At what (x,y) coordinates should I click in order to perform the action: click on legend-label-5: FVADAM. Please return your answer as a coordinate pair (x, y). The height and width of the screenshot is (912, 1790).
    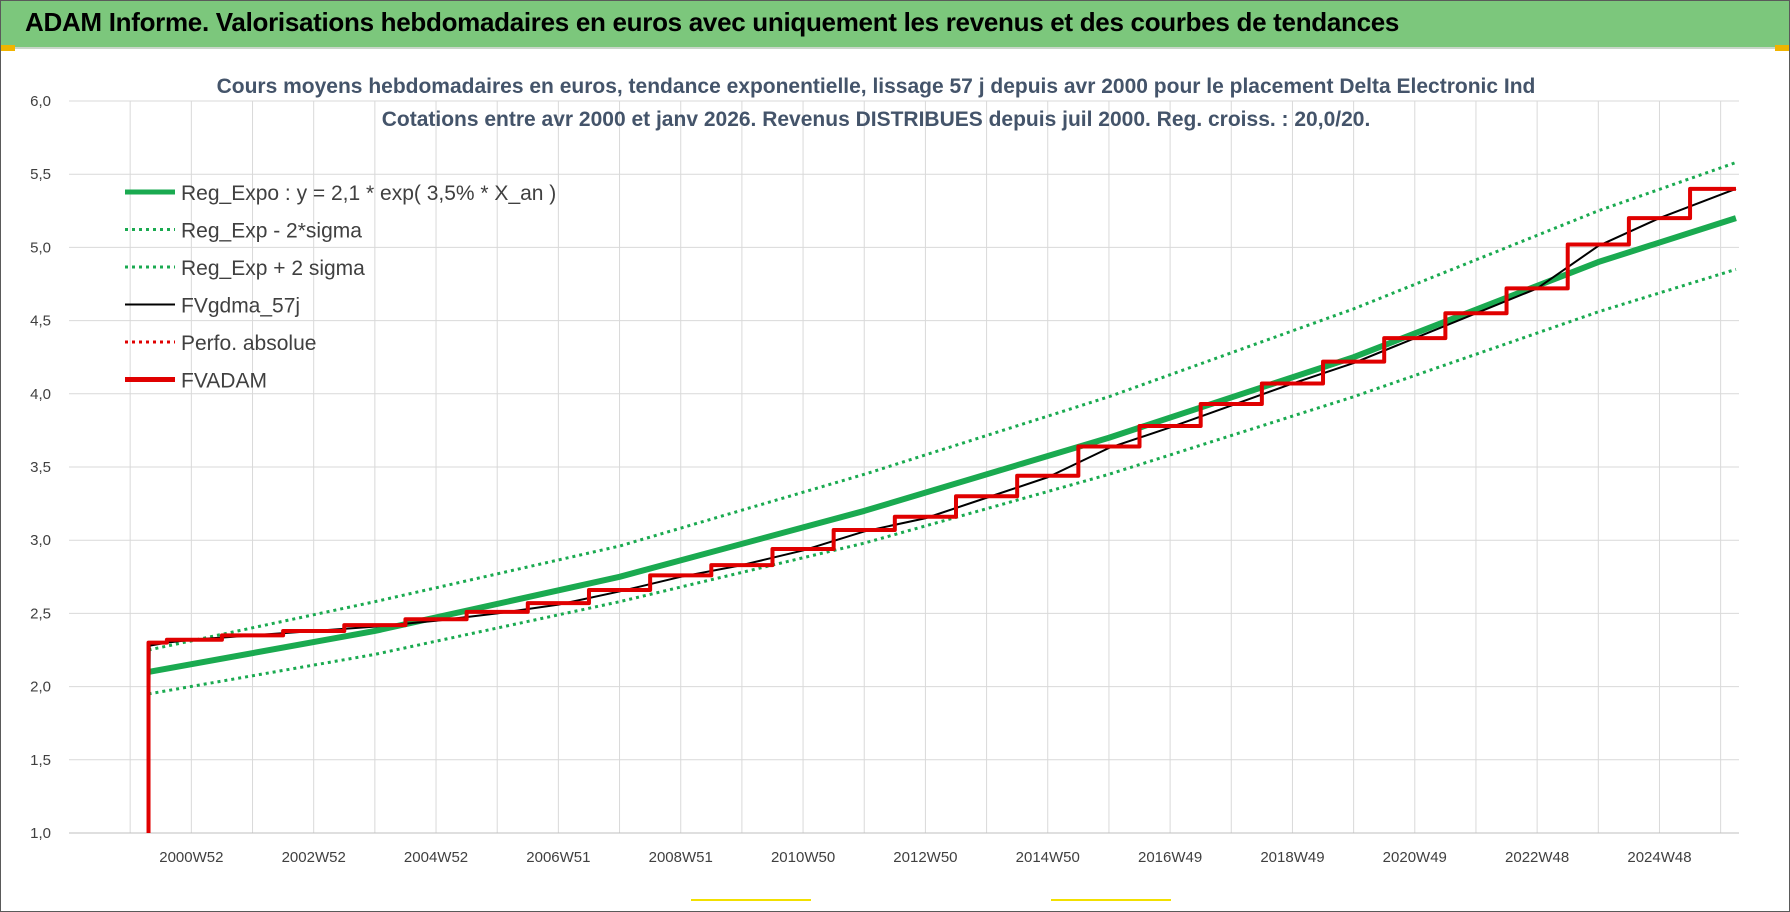
    Looking at the image, I should click on (224, 381).